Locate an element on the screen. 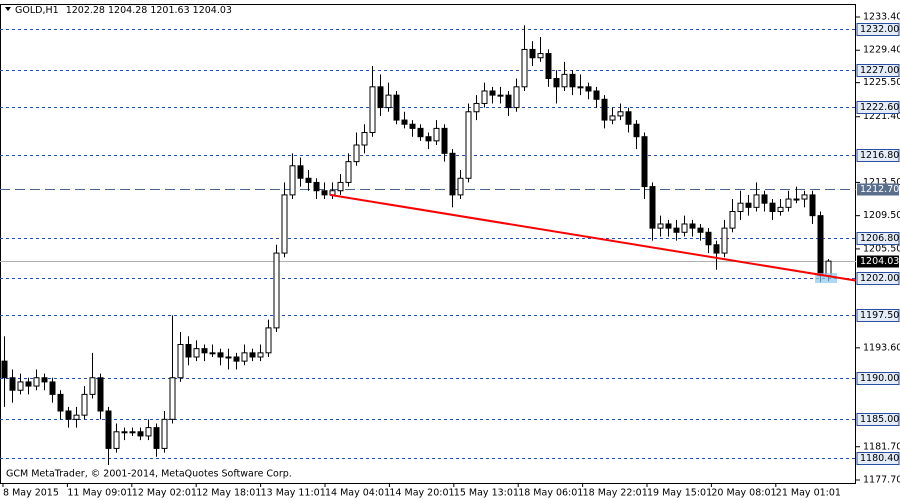 This screenshot has width=900, height=500. current-price-box is located at coordinates (878, 261).